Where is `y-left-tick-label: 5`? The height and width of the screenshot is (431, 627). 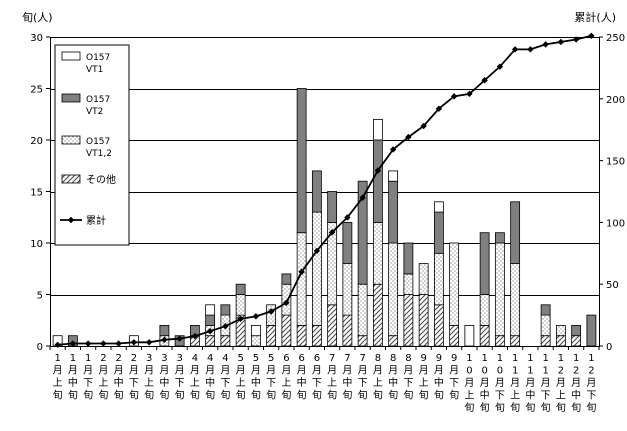
y-left-tick-label: 5 is located at coordinates (40, 296).